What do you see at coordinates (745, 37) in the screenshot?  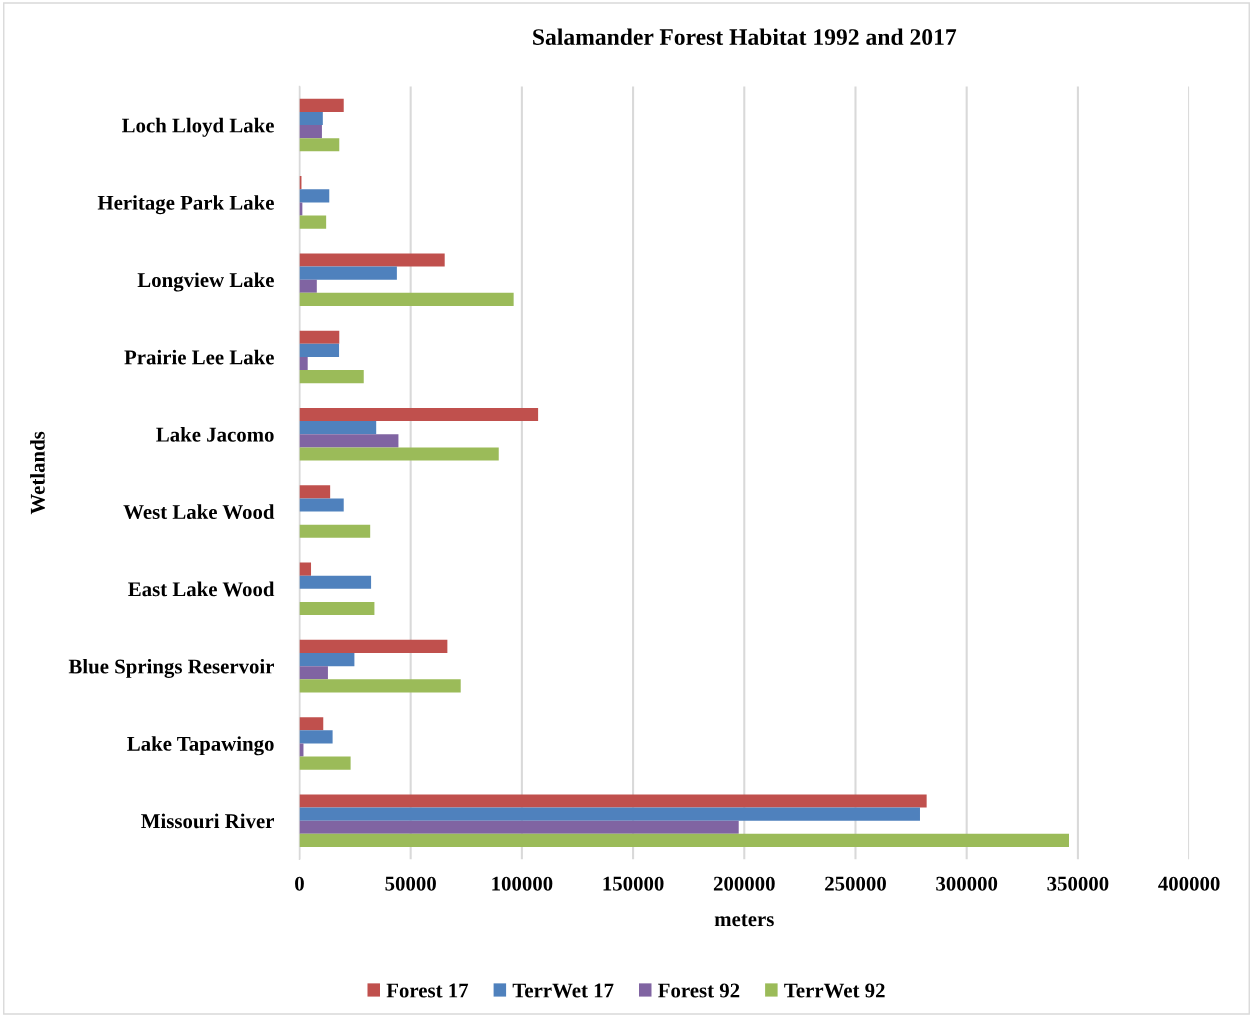 I see `chart-title: Salamander Forest Habitat 1992 and 2017` at bounding box center [745, 37].